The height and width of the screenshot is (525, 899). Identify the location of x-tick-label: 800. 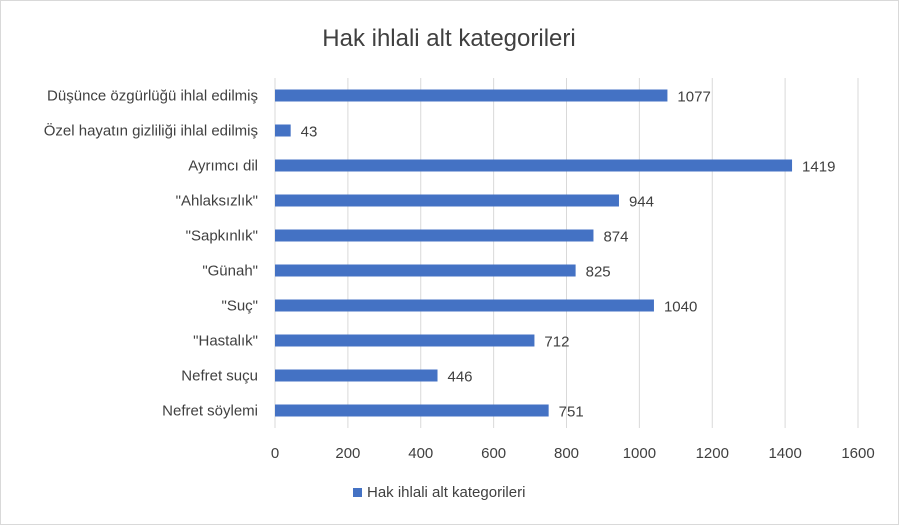
(566, 453).